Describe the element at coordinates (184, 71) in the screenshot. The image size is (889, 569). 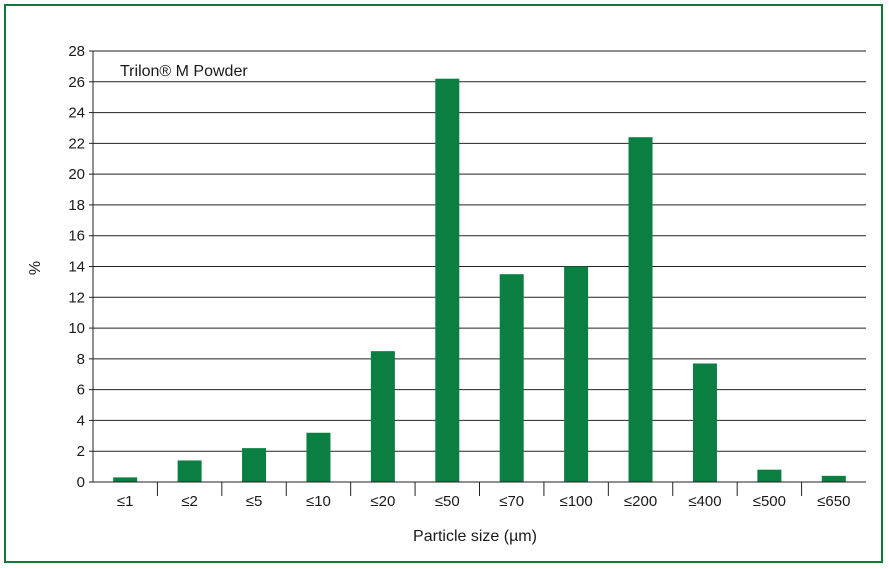
I see `series-label: Trilon® M Powder` at that location.